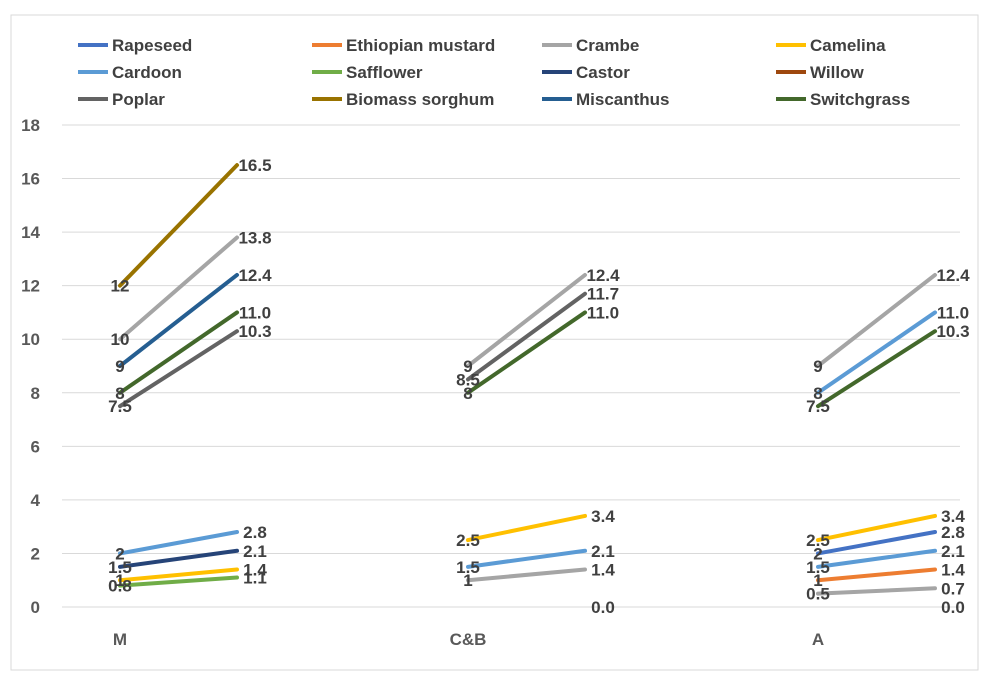 Image resolution: width=981 pixels, height=678 pixels. I want to click on x-category-label: A, so click(818, 639).